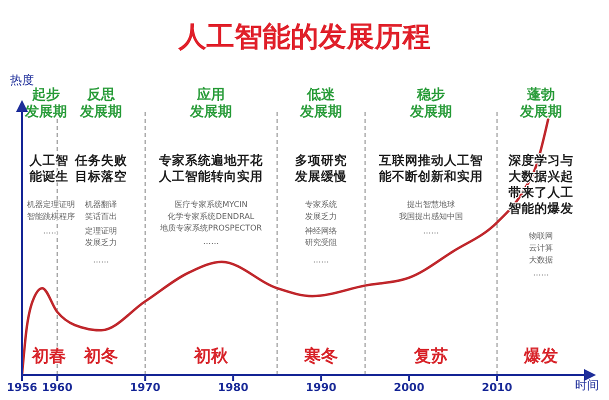 This screenshot has width=609, height=400. What do you see at coordinates (51, 215) in the screenshot?
I see `annotation: 智能跳棋程序` at bounding box center [51, 215].